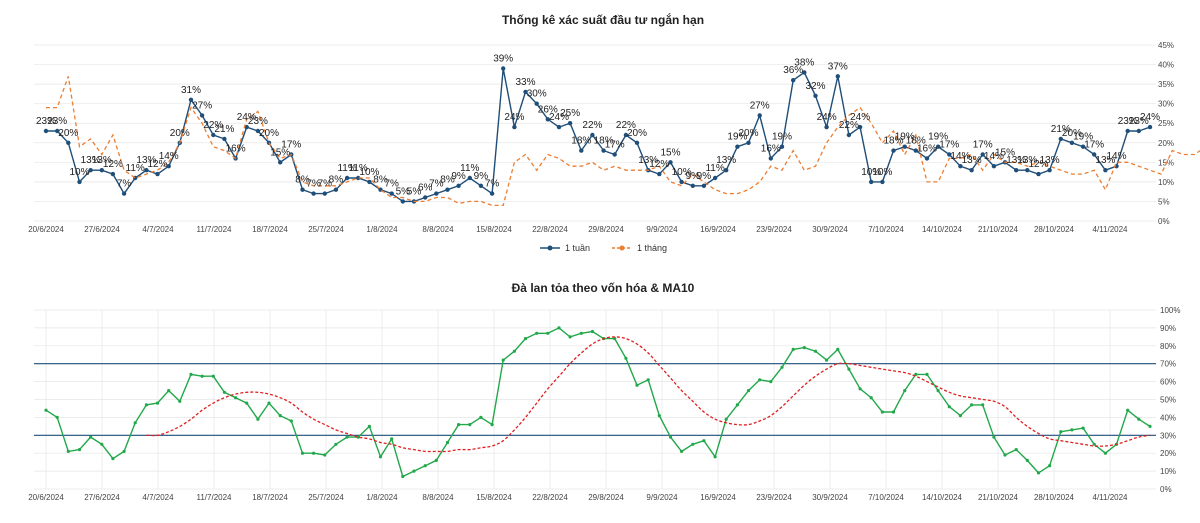 The width and height of the screenshot is (1200, 523). What do you see at coordinates (1166, 133) in the screenshot?
I see `y-axis-ticks: 0%5%10%15%20%25%30%35%40%45%` at bounding box center [1166, 133].